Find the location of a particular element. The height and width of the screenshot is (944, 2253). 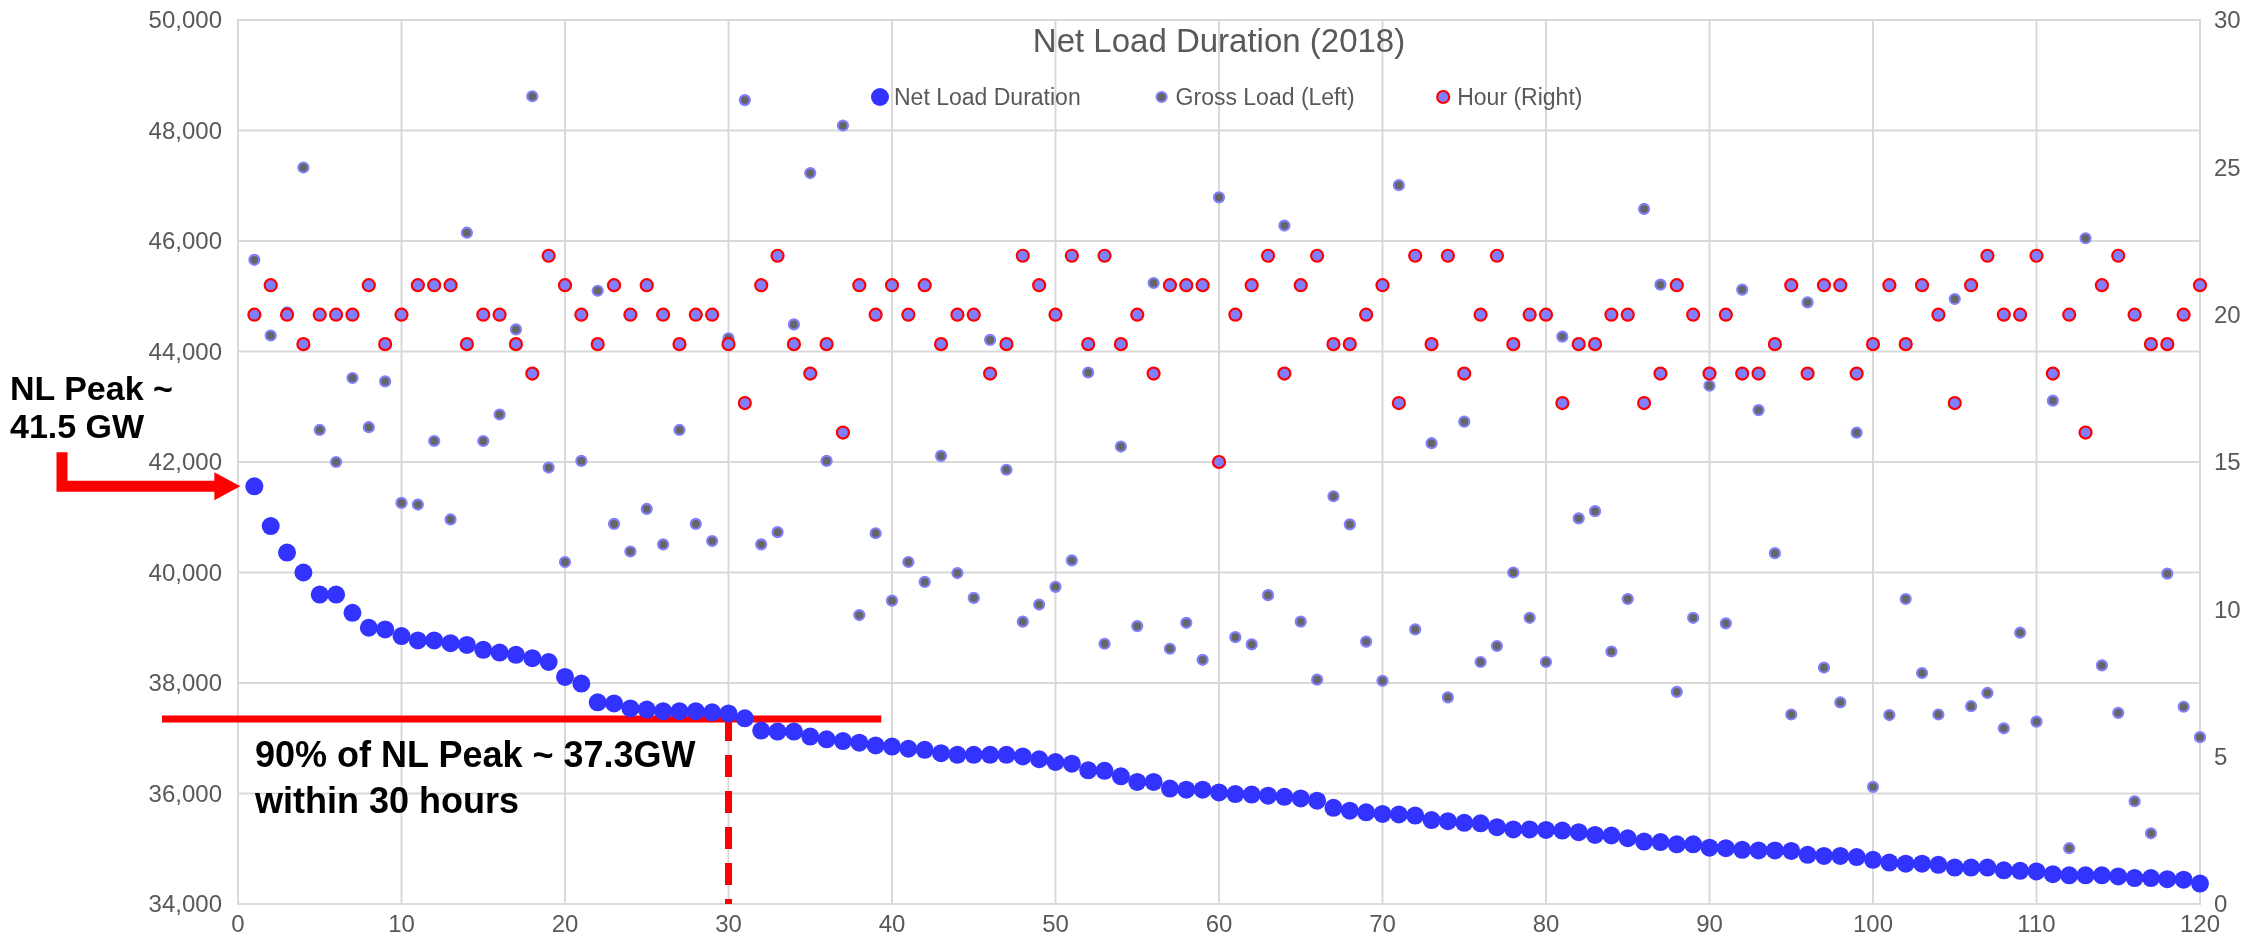

y-tick-label: 42,000 is located at coordinates (185, 462).